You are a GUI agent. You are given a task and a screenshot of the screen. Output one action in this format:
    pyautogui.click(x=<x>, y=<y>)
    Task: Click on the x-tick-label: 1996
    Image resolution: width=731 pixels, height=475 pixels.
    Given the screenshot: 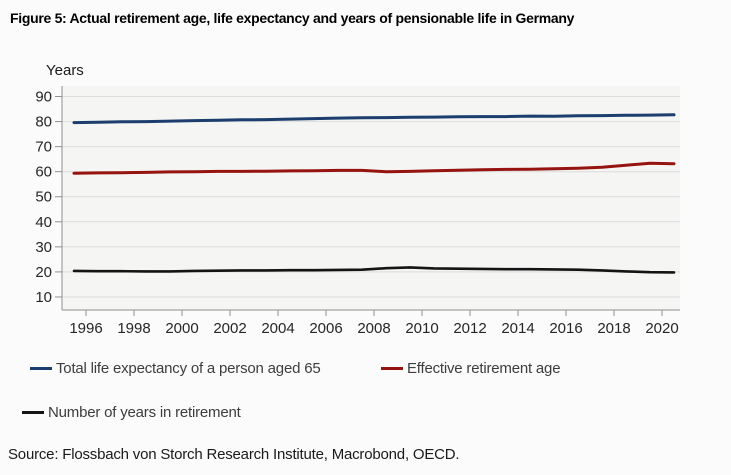 What is the action you would take?
    pyautogui.click(x=85, y=328)
    